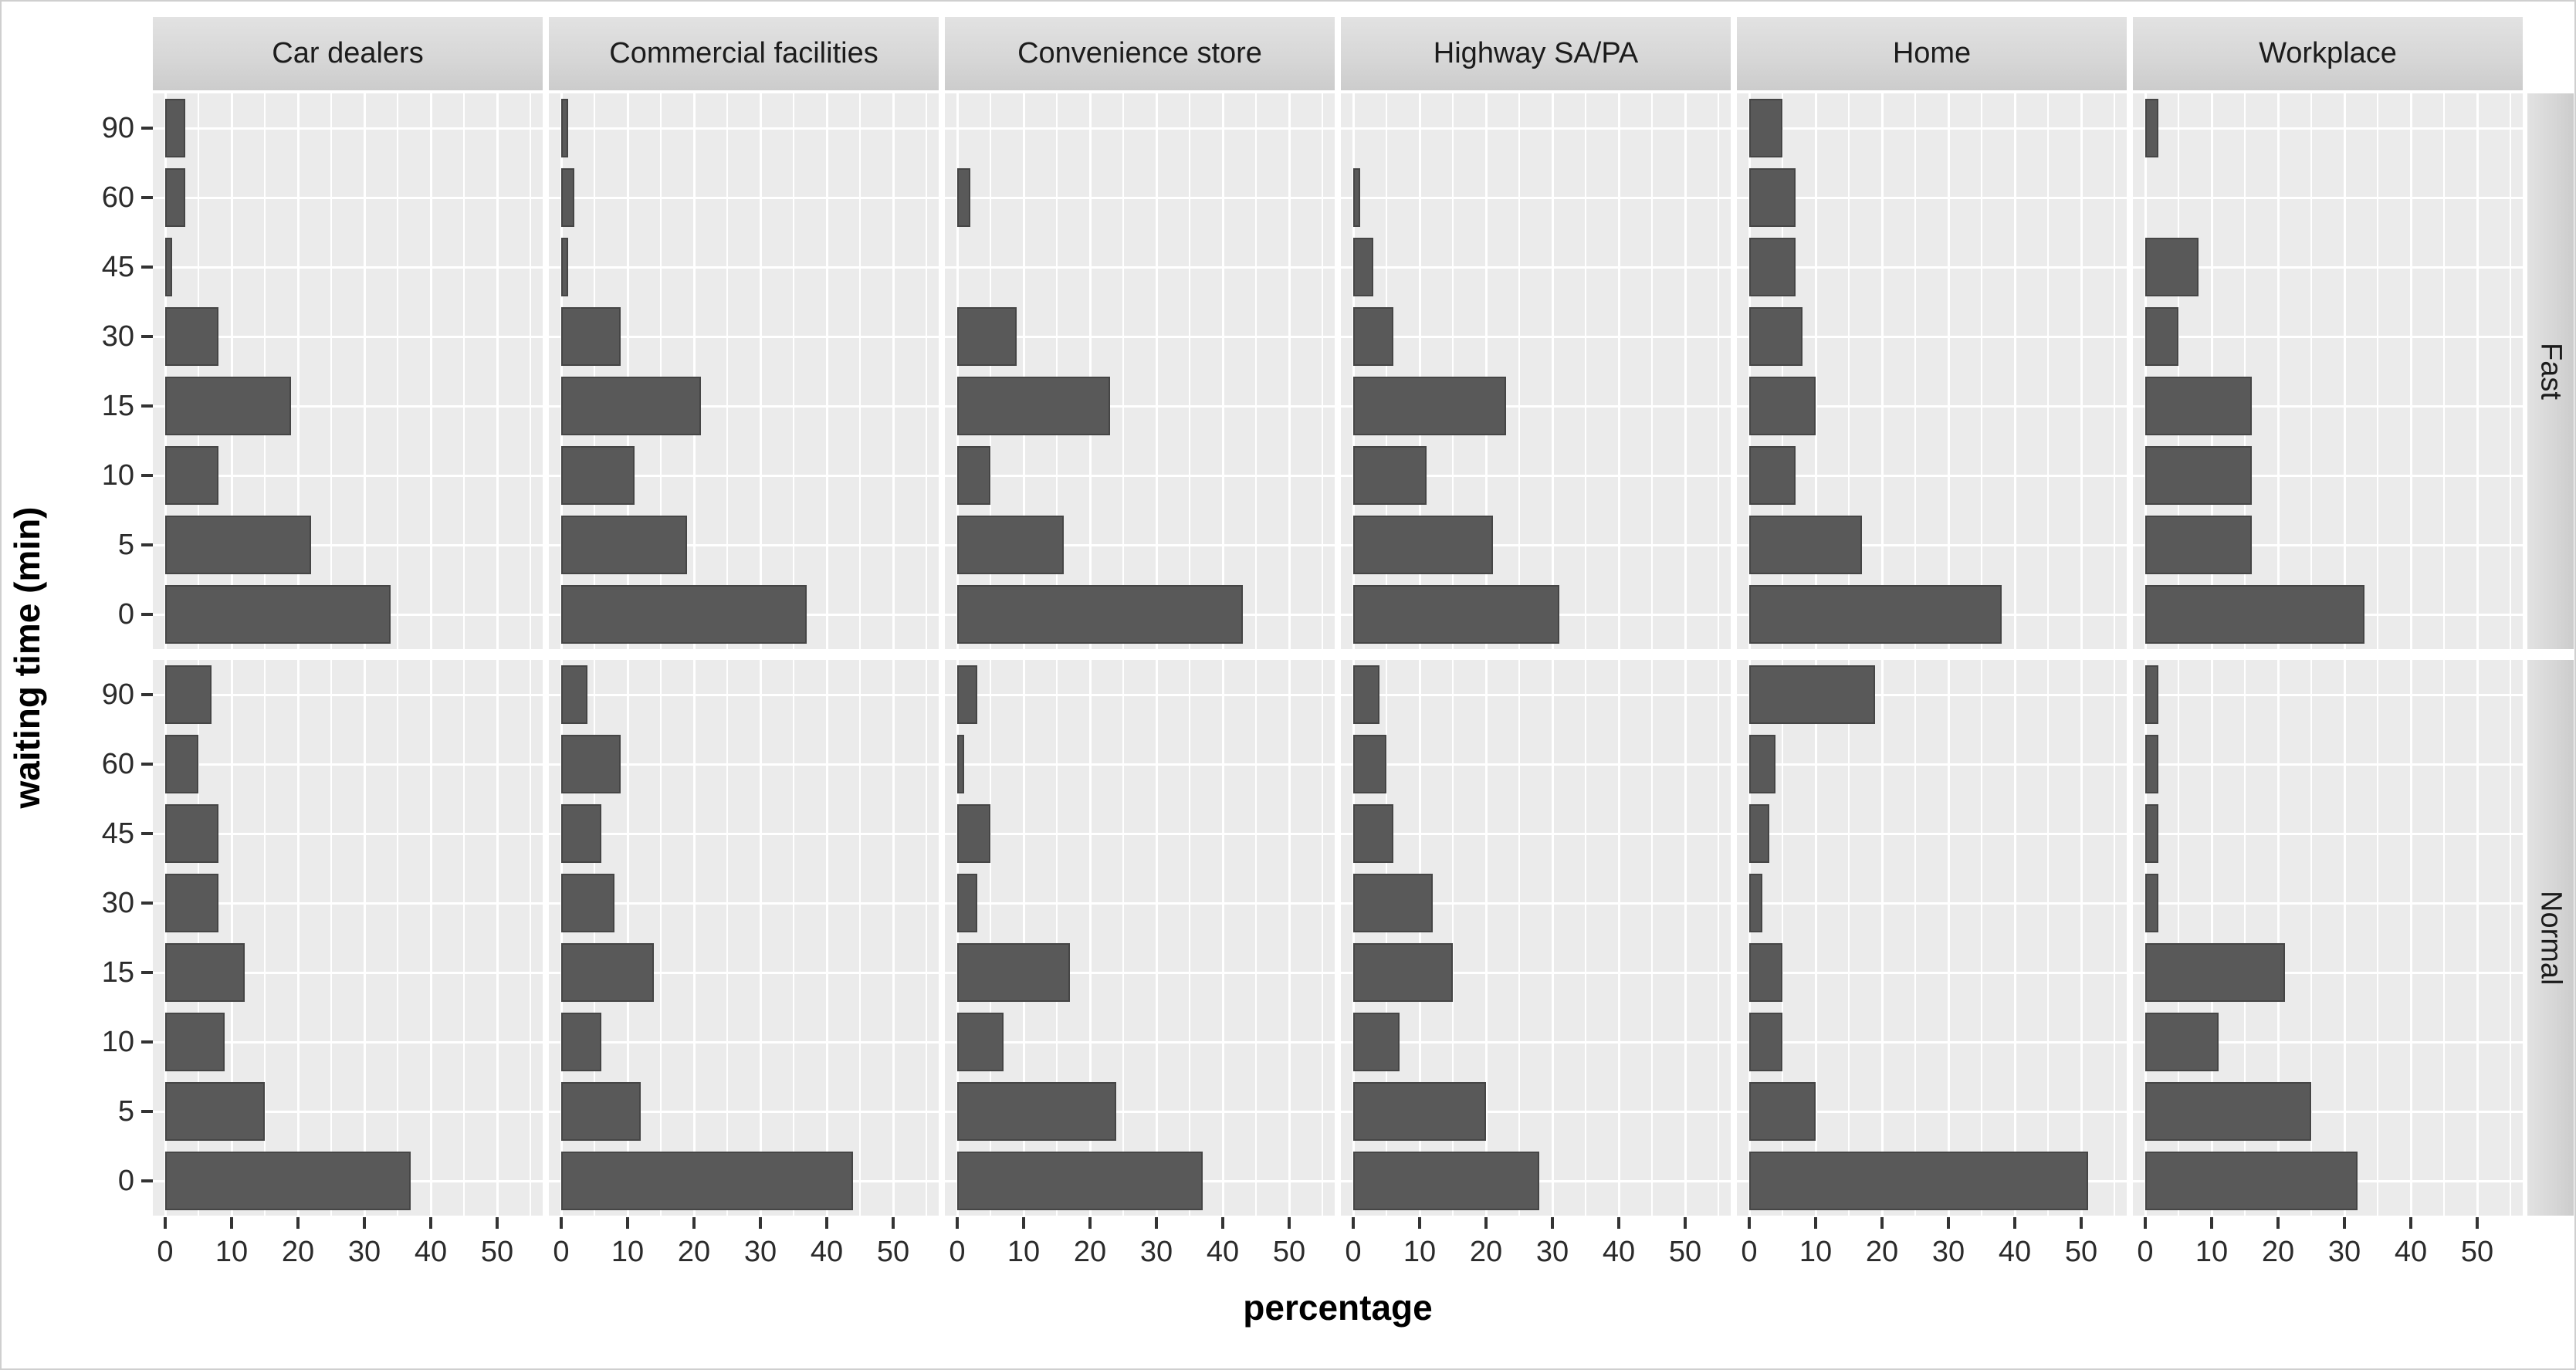 The height and width of the screenshot is (1370, 2576). I want to click on y-tick-label: 15, so click(118, 406).